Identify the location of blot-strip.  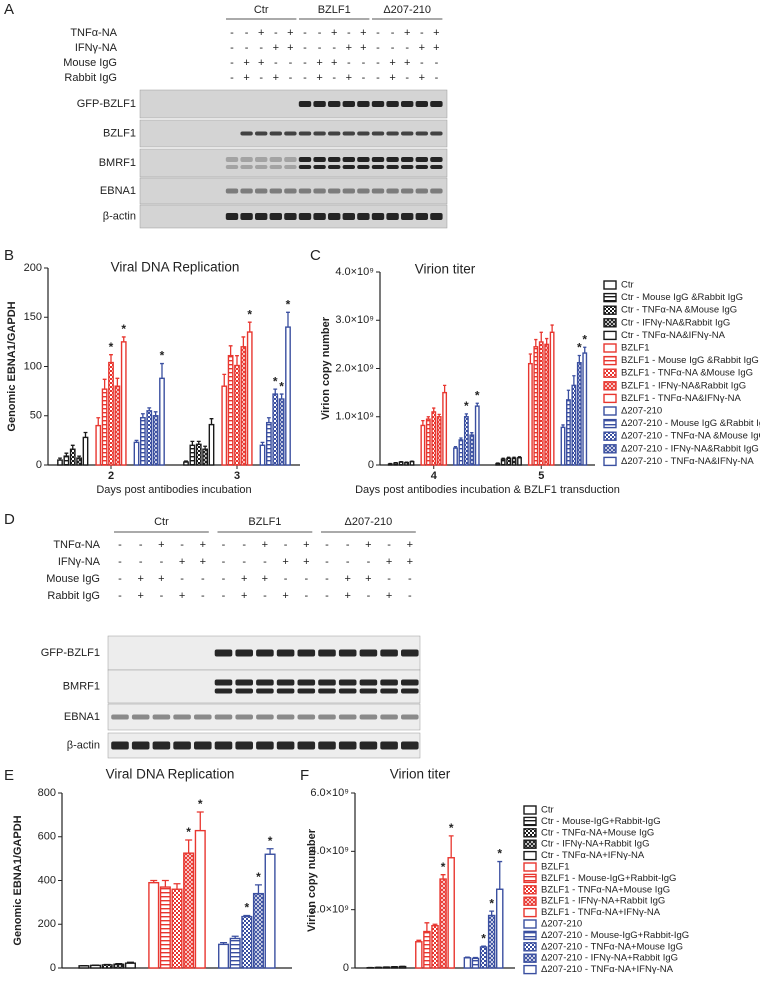
(293, 104).